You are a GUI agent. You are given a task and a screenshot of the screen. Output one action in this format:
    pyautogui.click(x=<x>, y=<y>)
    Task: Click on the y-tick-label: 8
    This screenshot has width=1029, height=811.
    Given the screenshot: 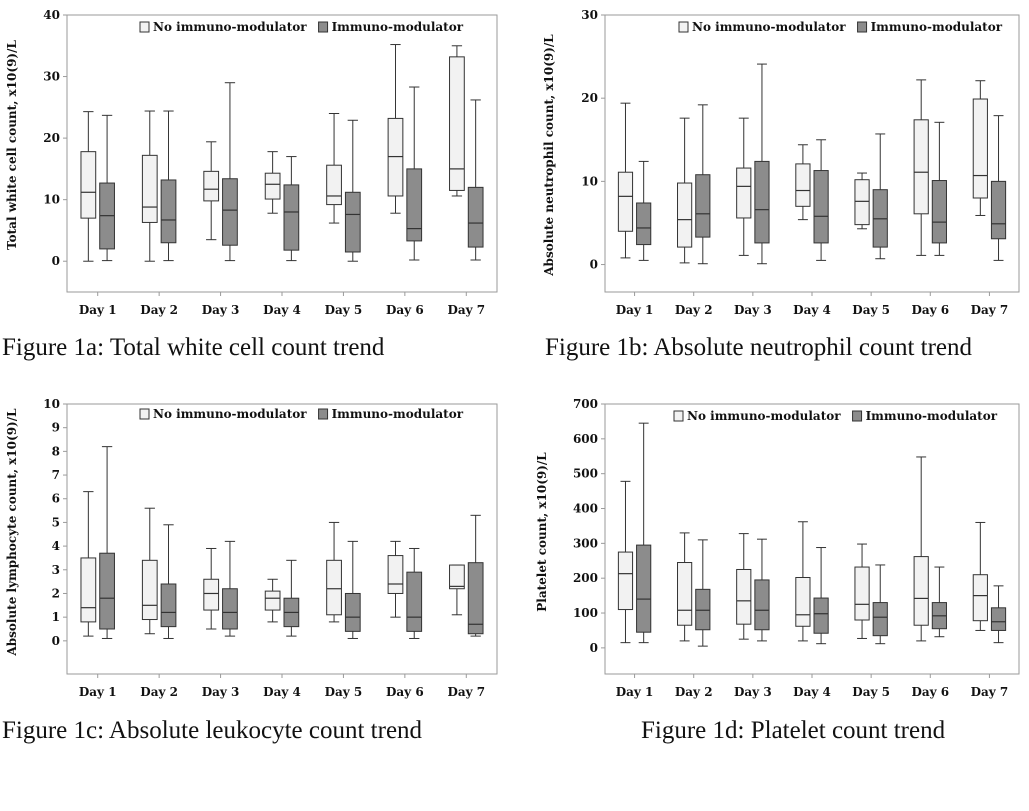 What is the action you would take?
    pyautogui.click(x=56, y=451)
    